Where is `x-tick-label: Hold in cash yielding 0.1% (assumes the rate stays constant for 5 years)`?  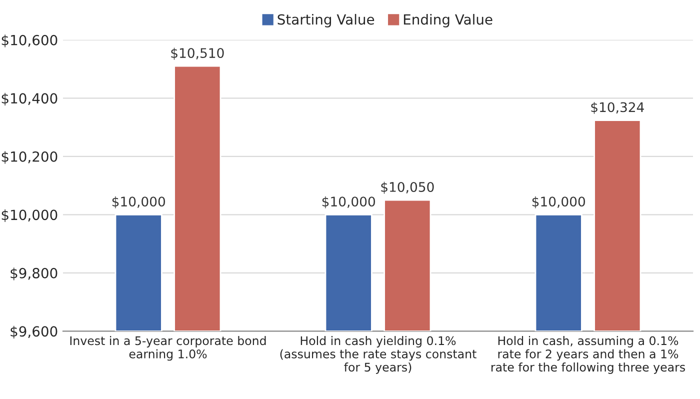 x-tick-label: Hold in cash yielding 0.1% (assumes the rate stays constant for 5 years) is located at coordinates (378, 355).